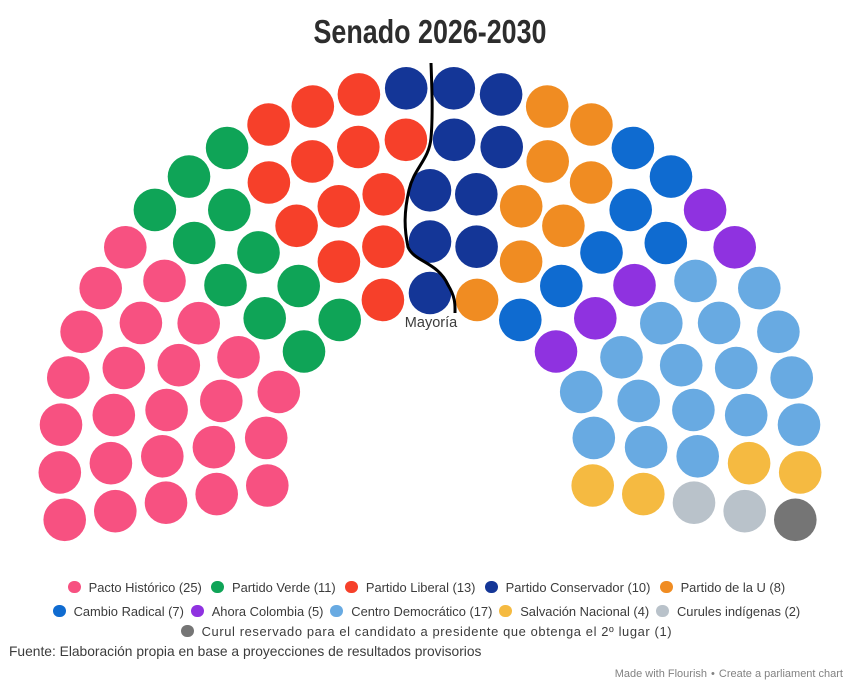  What do you see at coordinates (728, 611) in the screenshot?
I see `legend-item: Curules indígenas (2)` at bounding box center [728, 611].